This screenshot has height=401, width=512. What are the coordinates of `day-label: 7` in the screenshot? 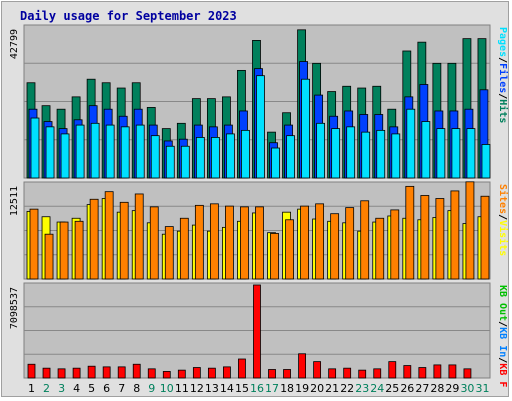 It's located at (121, 388).